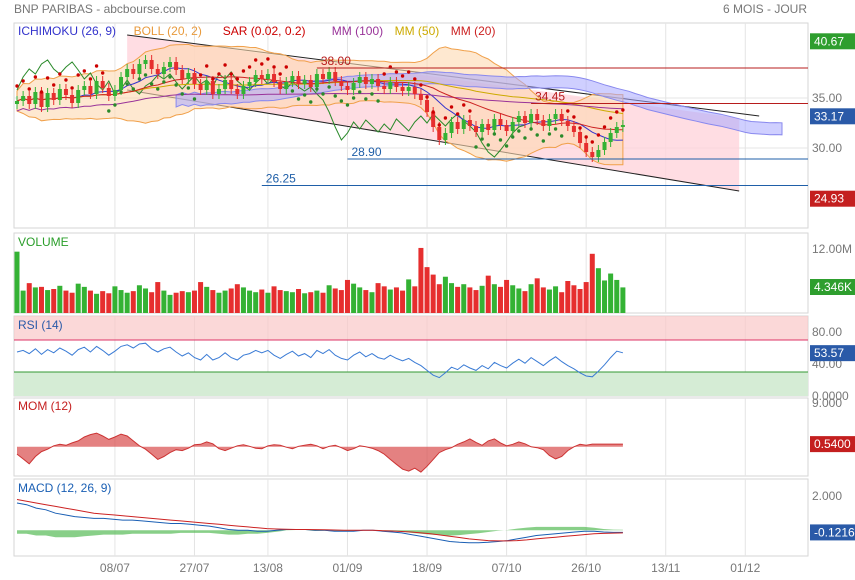 The height and width of the screenshot is (580, 855). Describe the element at coordinates (43, 242) in the screenshot. I see `volume-label: VOLUME` at that location.